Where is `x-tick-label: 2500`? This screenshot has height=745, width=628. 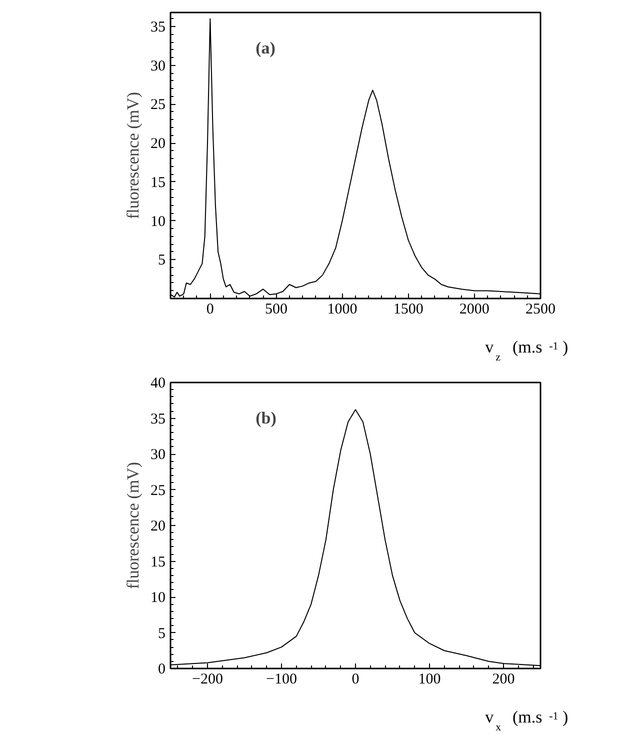 x-tick-label: 2500 is located at coordinates (541, 310).